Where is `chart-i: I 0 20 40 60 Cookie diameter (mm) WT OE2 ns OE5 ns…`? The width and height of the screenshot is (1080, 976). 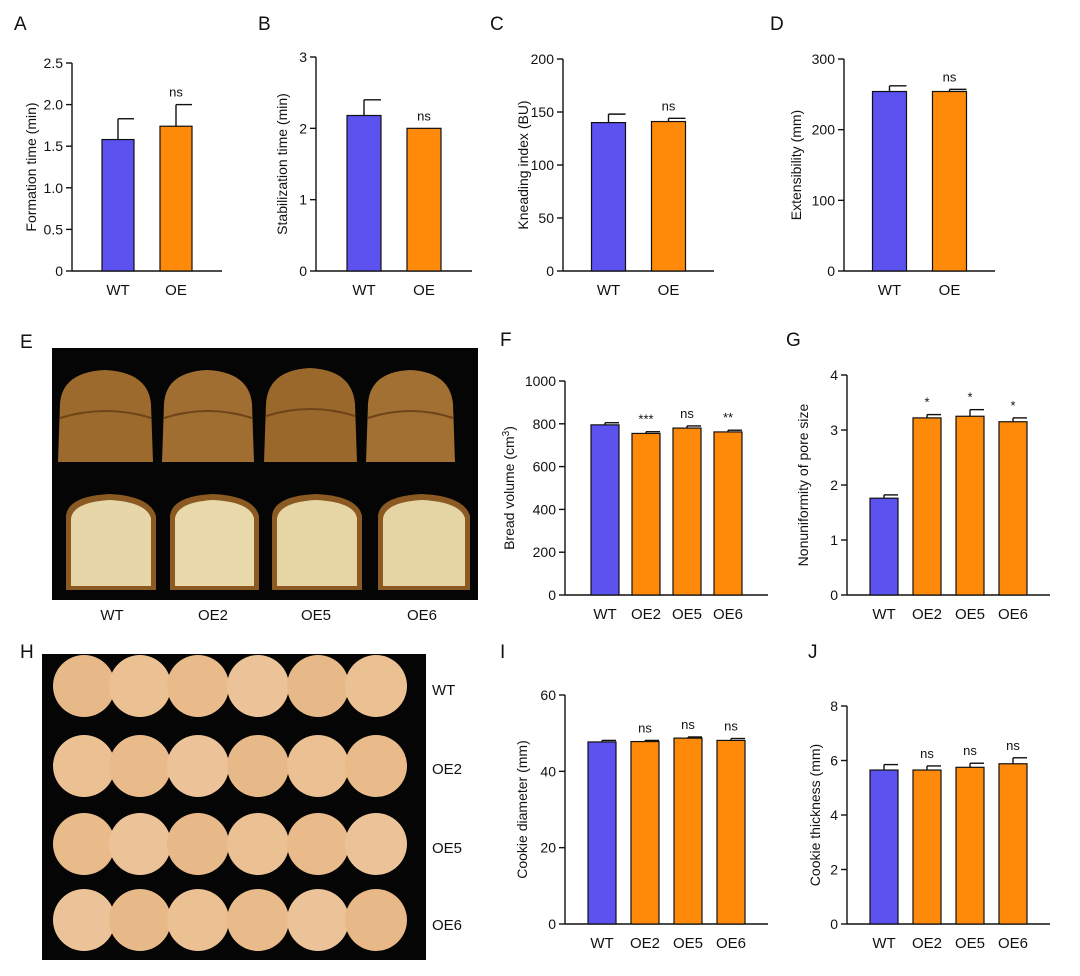 chart-i: I 0 20 40 60 Cookie diameter (mm) WT OE2 ns OE5 ns… is located at coordinates (634, 797).